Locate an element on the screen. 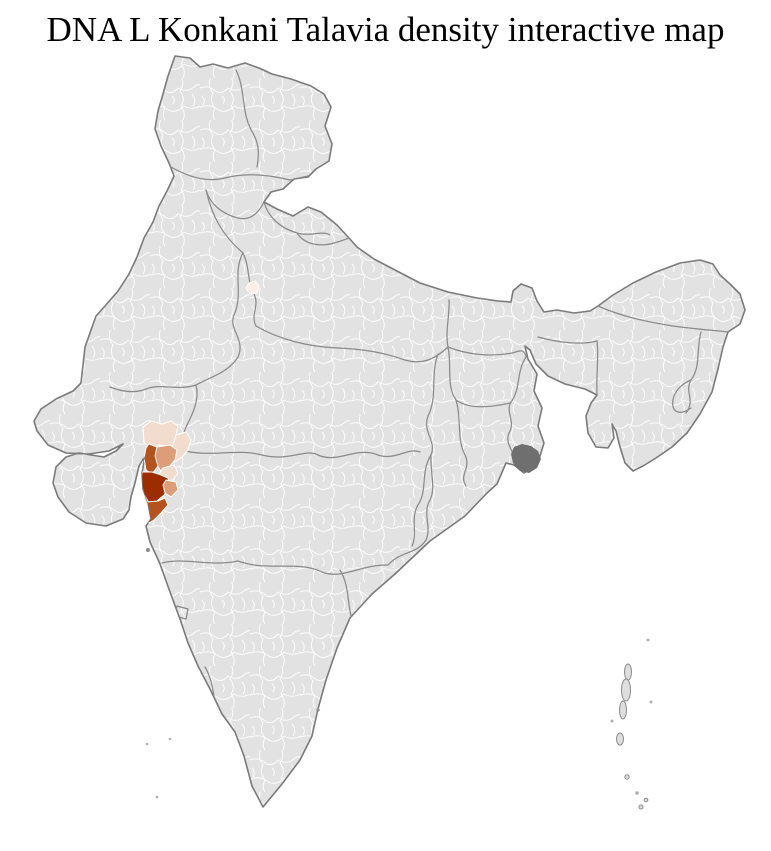 This screenshot has width=771, height=851. highlighted-districts-layer is located at coordinates (200, 402).